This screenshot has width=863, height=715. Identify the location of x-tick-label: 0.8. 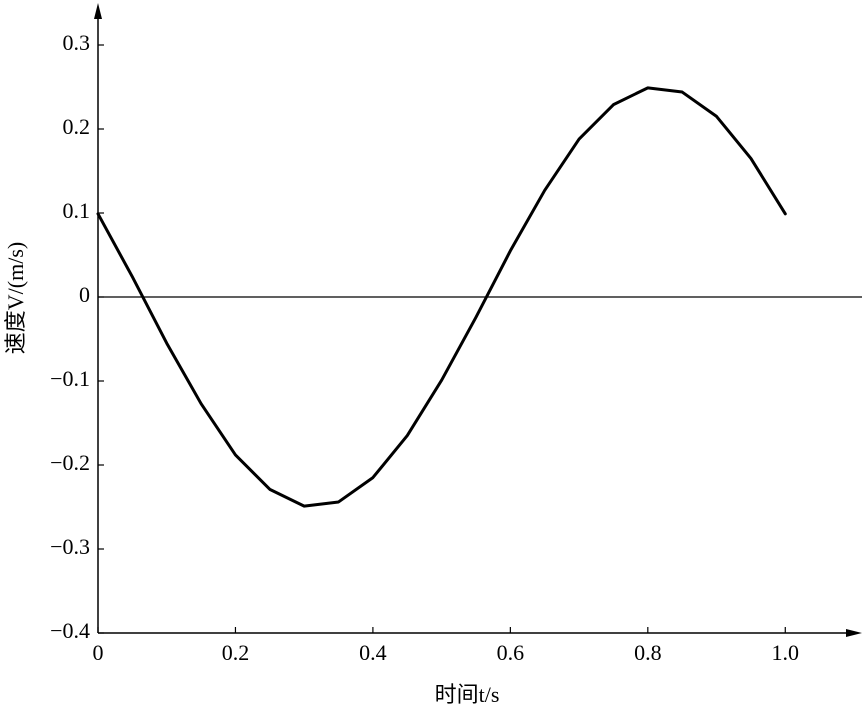
(648, 652).